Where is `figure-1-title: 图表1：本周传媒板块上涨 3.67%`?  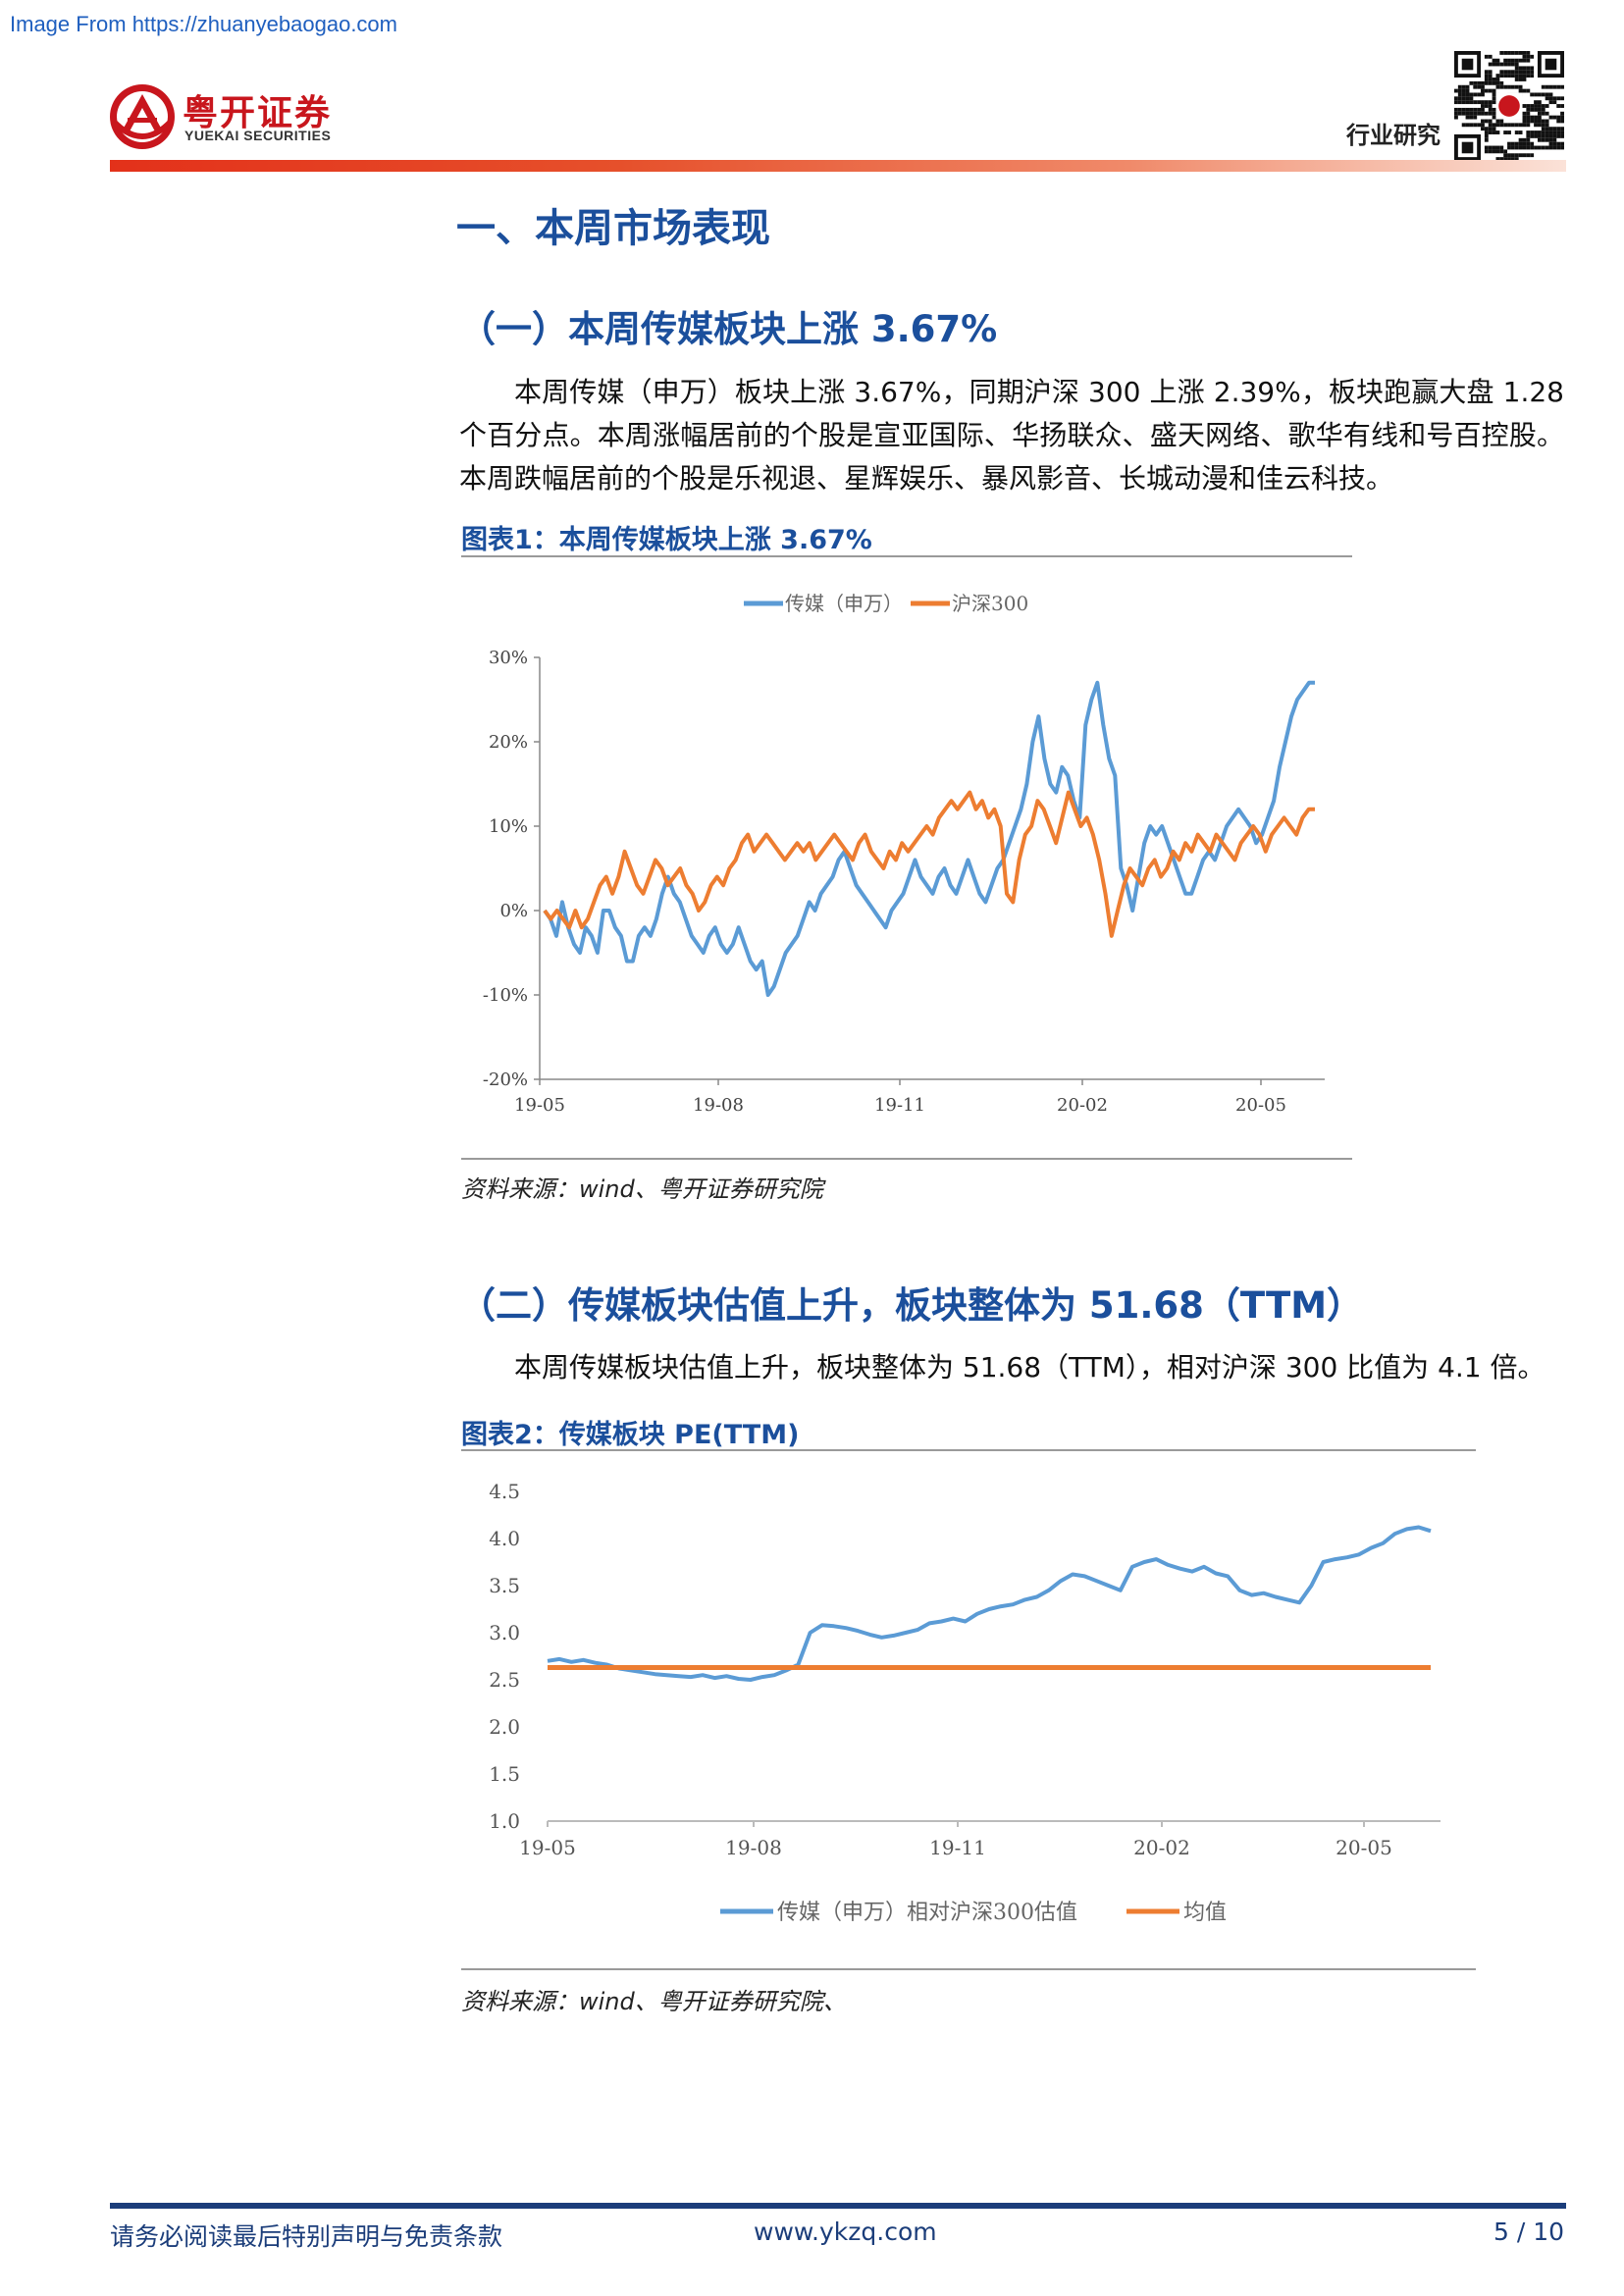 figure-1-title: 图表1：本周传媒板块上涨 3.67% is located at coordinates (666, 540).